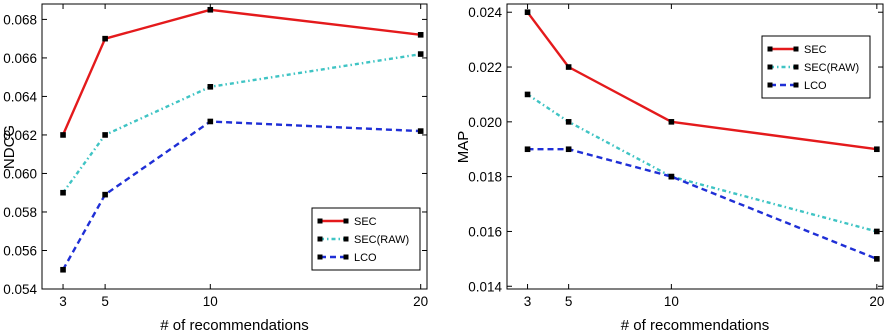  I want to click on y-tick-label: 0.022, so click(485, 67).